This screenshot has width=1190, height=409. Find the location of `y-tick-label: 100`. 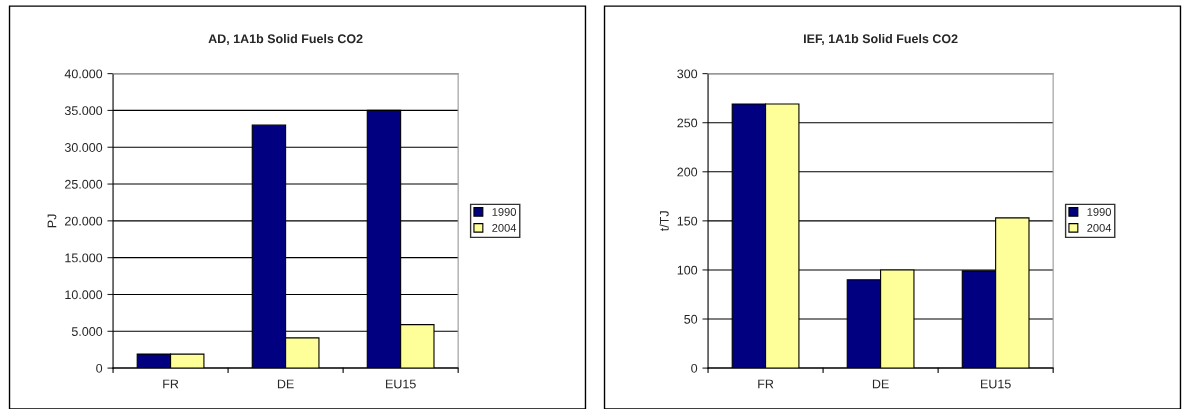

y-tick-label: 100 is located at coordinates (687, 270).